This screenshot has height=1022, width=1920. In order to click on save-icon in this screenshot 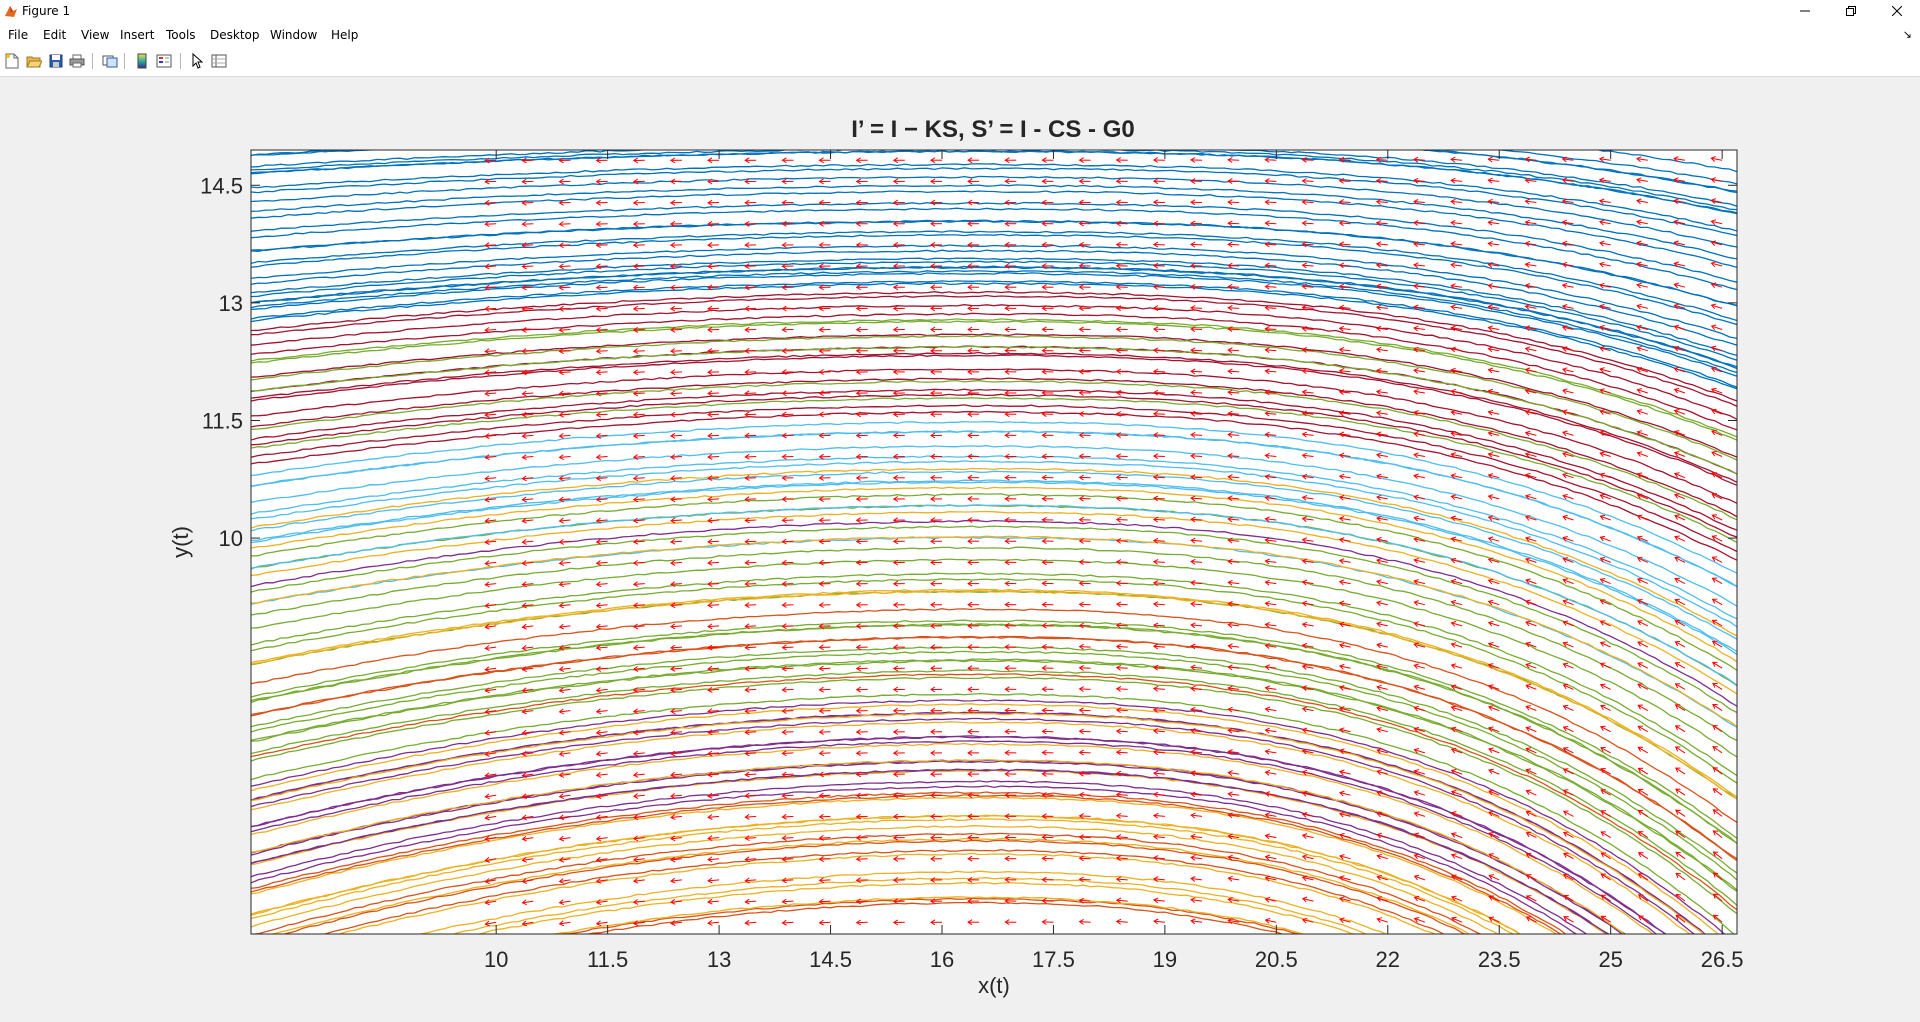, I will do `click(56, 61)`.